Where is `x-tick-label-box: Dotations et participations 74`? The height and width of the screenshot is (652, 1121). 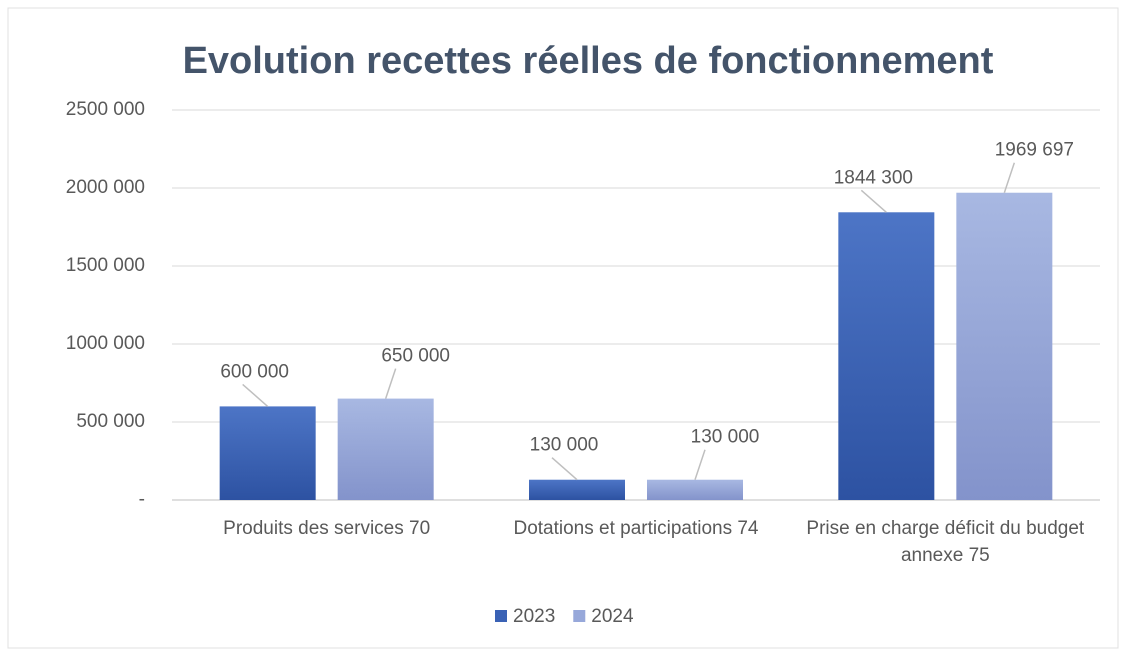 x-tick-label-box: Dotations et participations 74 is located at coordinates (636, 528).